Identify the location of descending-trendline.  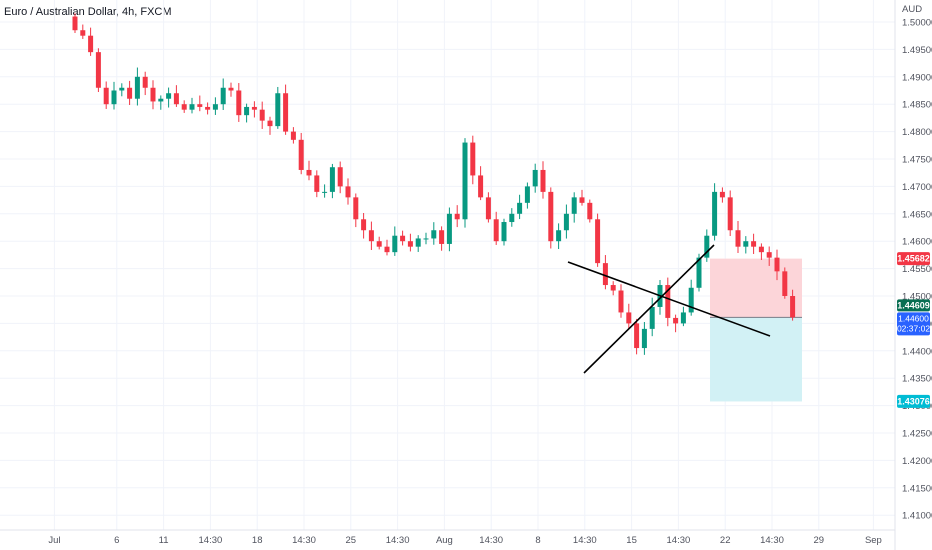
(669, 299).